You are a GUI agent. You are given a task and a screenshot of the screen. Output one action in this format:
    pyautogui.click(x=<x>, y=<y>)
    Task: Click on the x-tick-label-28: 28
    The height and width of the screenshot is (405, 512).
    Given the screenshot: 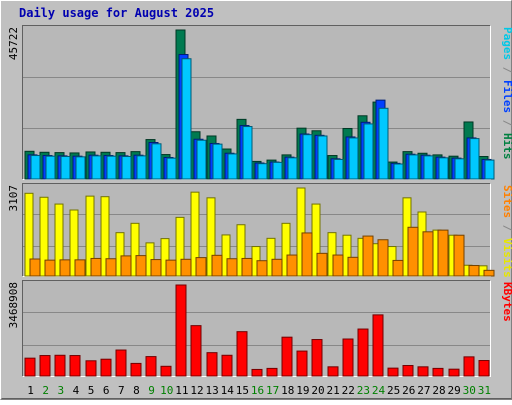 What is the action you would take?
    pyautogui.click(x=438, y=390)
    